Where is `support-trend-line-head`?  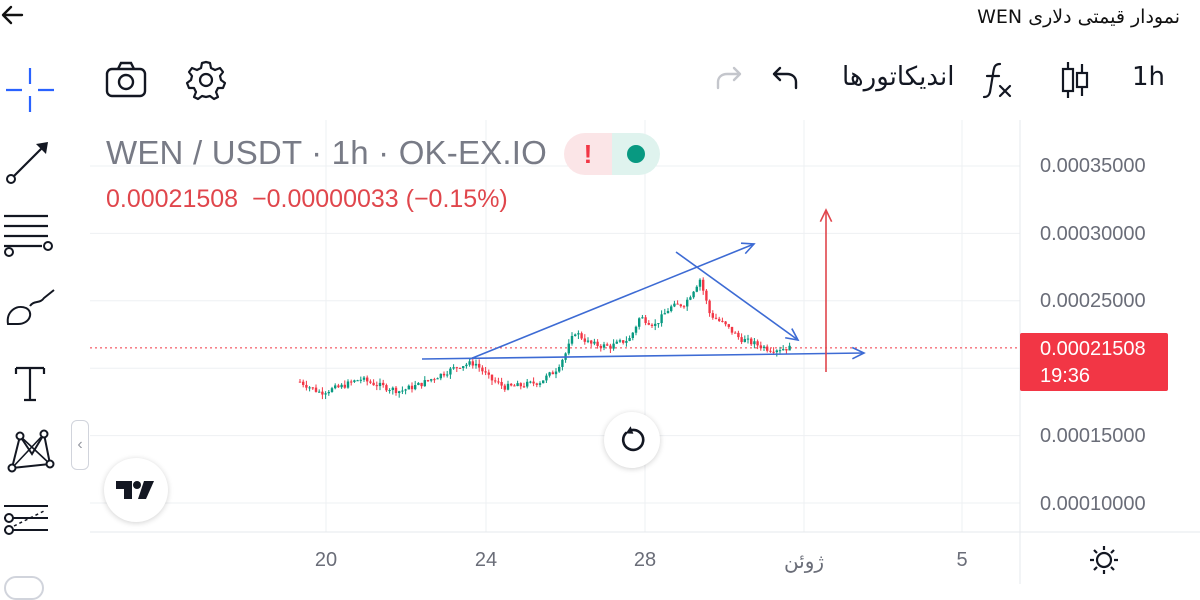 support-trend-line-head is located at coordinates (858, 353).